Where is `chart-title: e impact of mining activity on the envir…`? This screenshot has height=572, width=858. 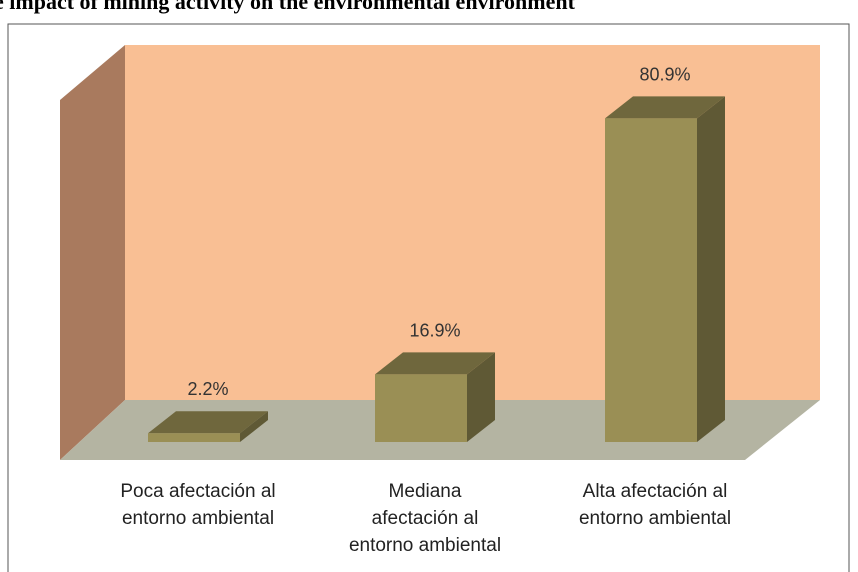 chart-title: e impact of mining activity on the envir… is located at coordinates (287, 7).